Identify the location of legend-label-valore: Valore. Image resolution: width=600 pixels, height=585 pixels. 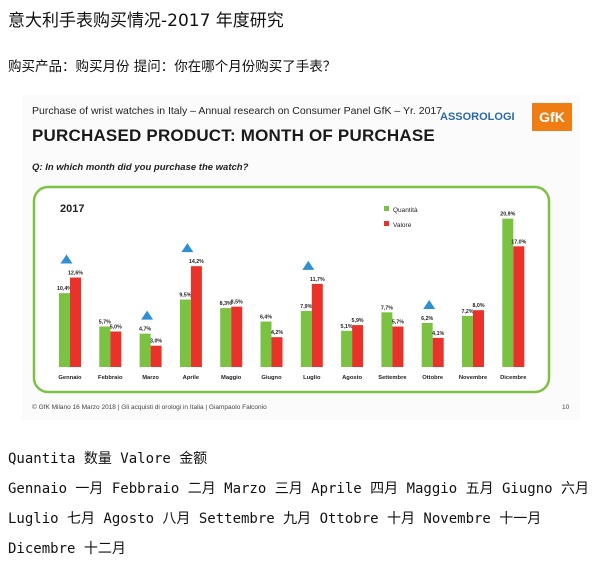
(402, 225).